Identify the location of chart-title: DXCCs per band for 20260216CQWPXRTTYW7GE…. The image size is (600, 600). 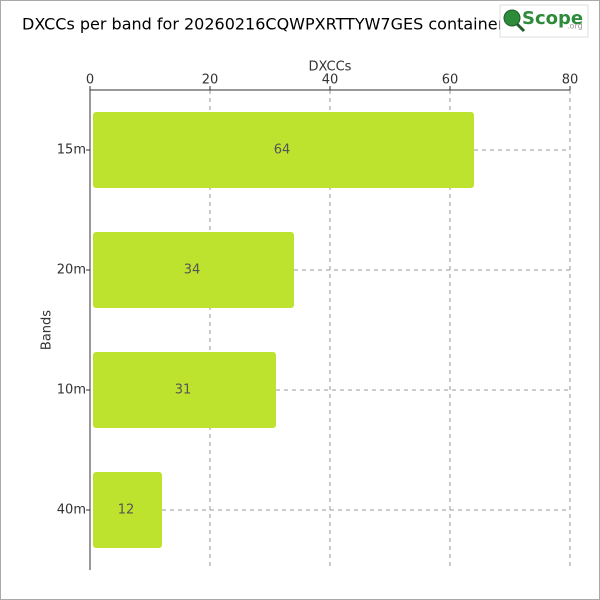
(265, 24).